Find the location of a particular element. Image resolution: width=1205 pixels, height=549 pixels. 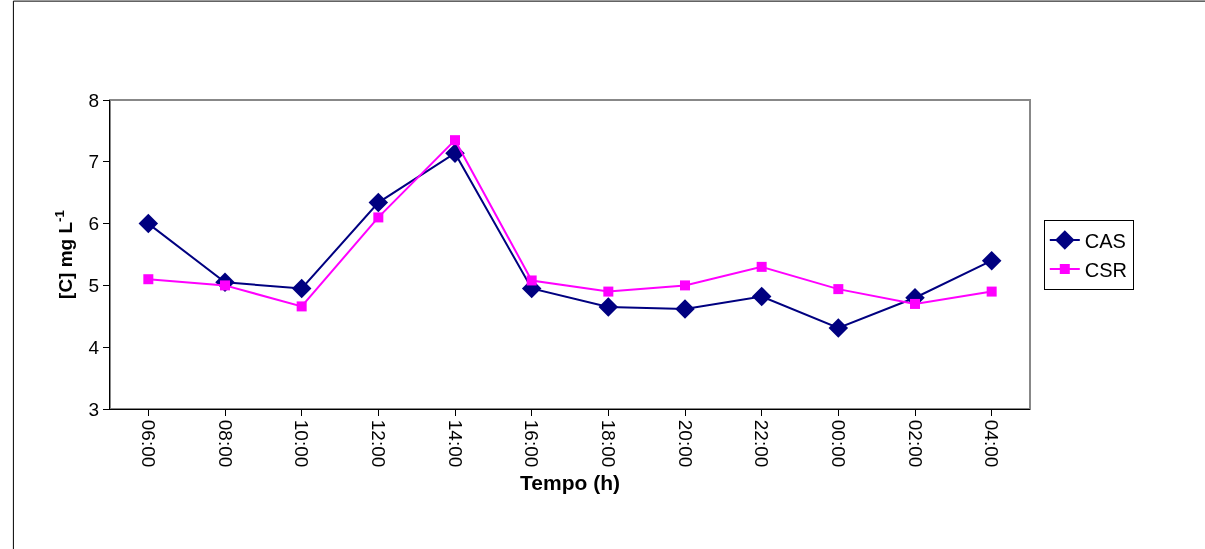

x-tick-label: 06:00 is located at coordinates (149, 443).